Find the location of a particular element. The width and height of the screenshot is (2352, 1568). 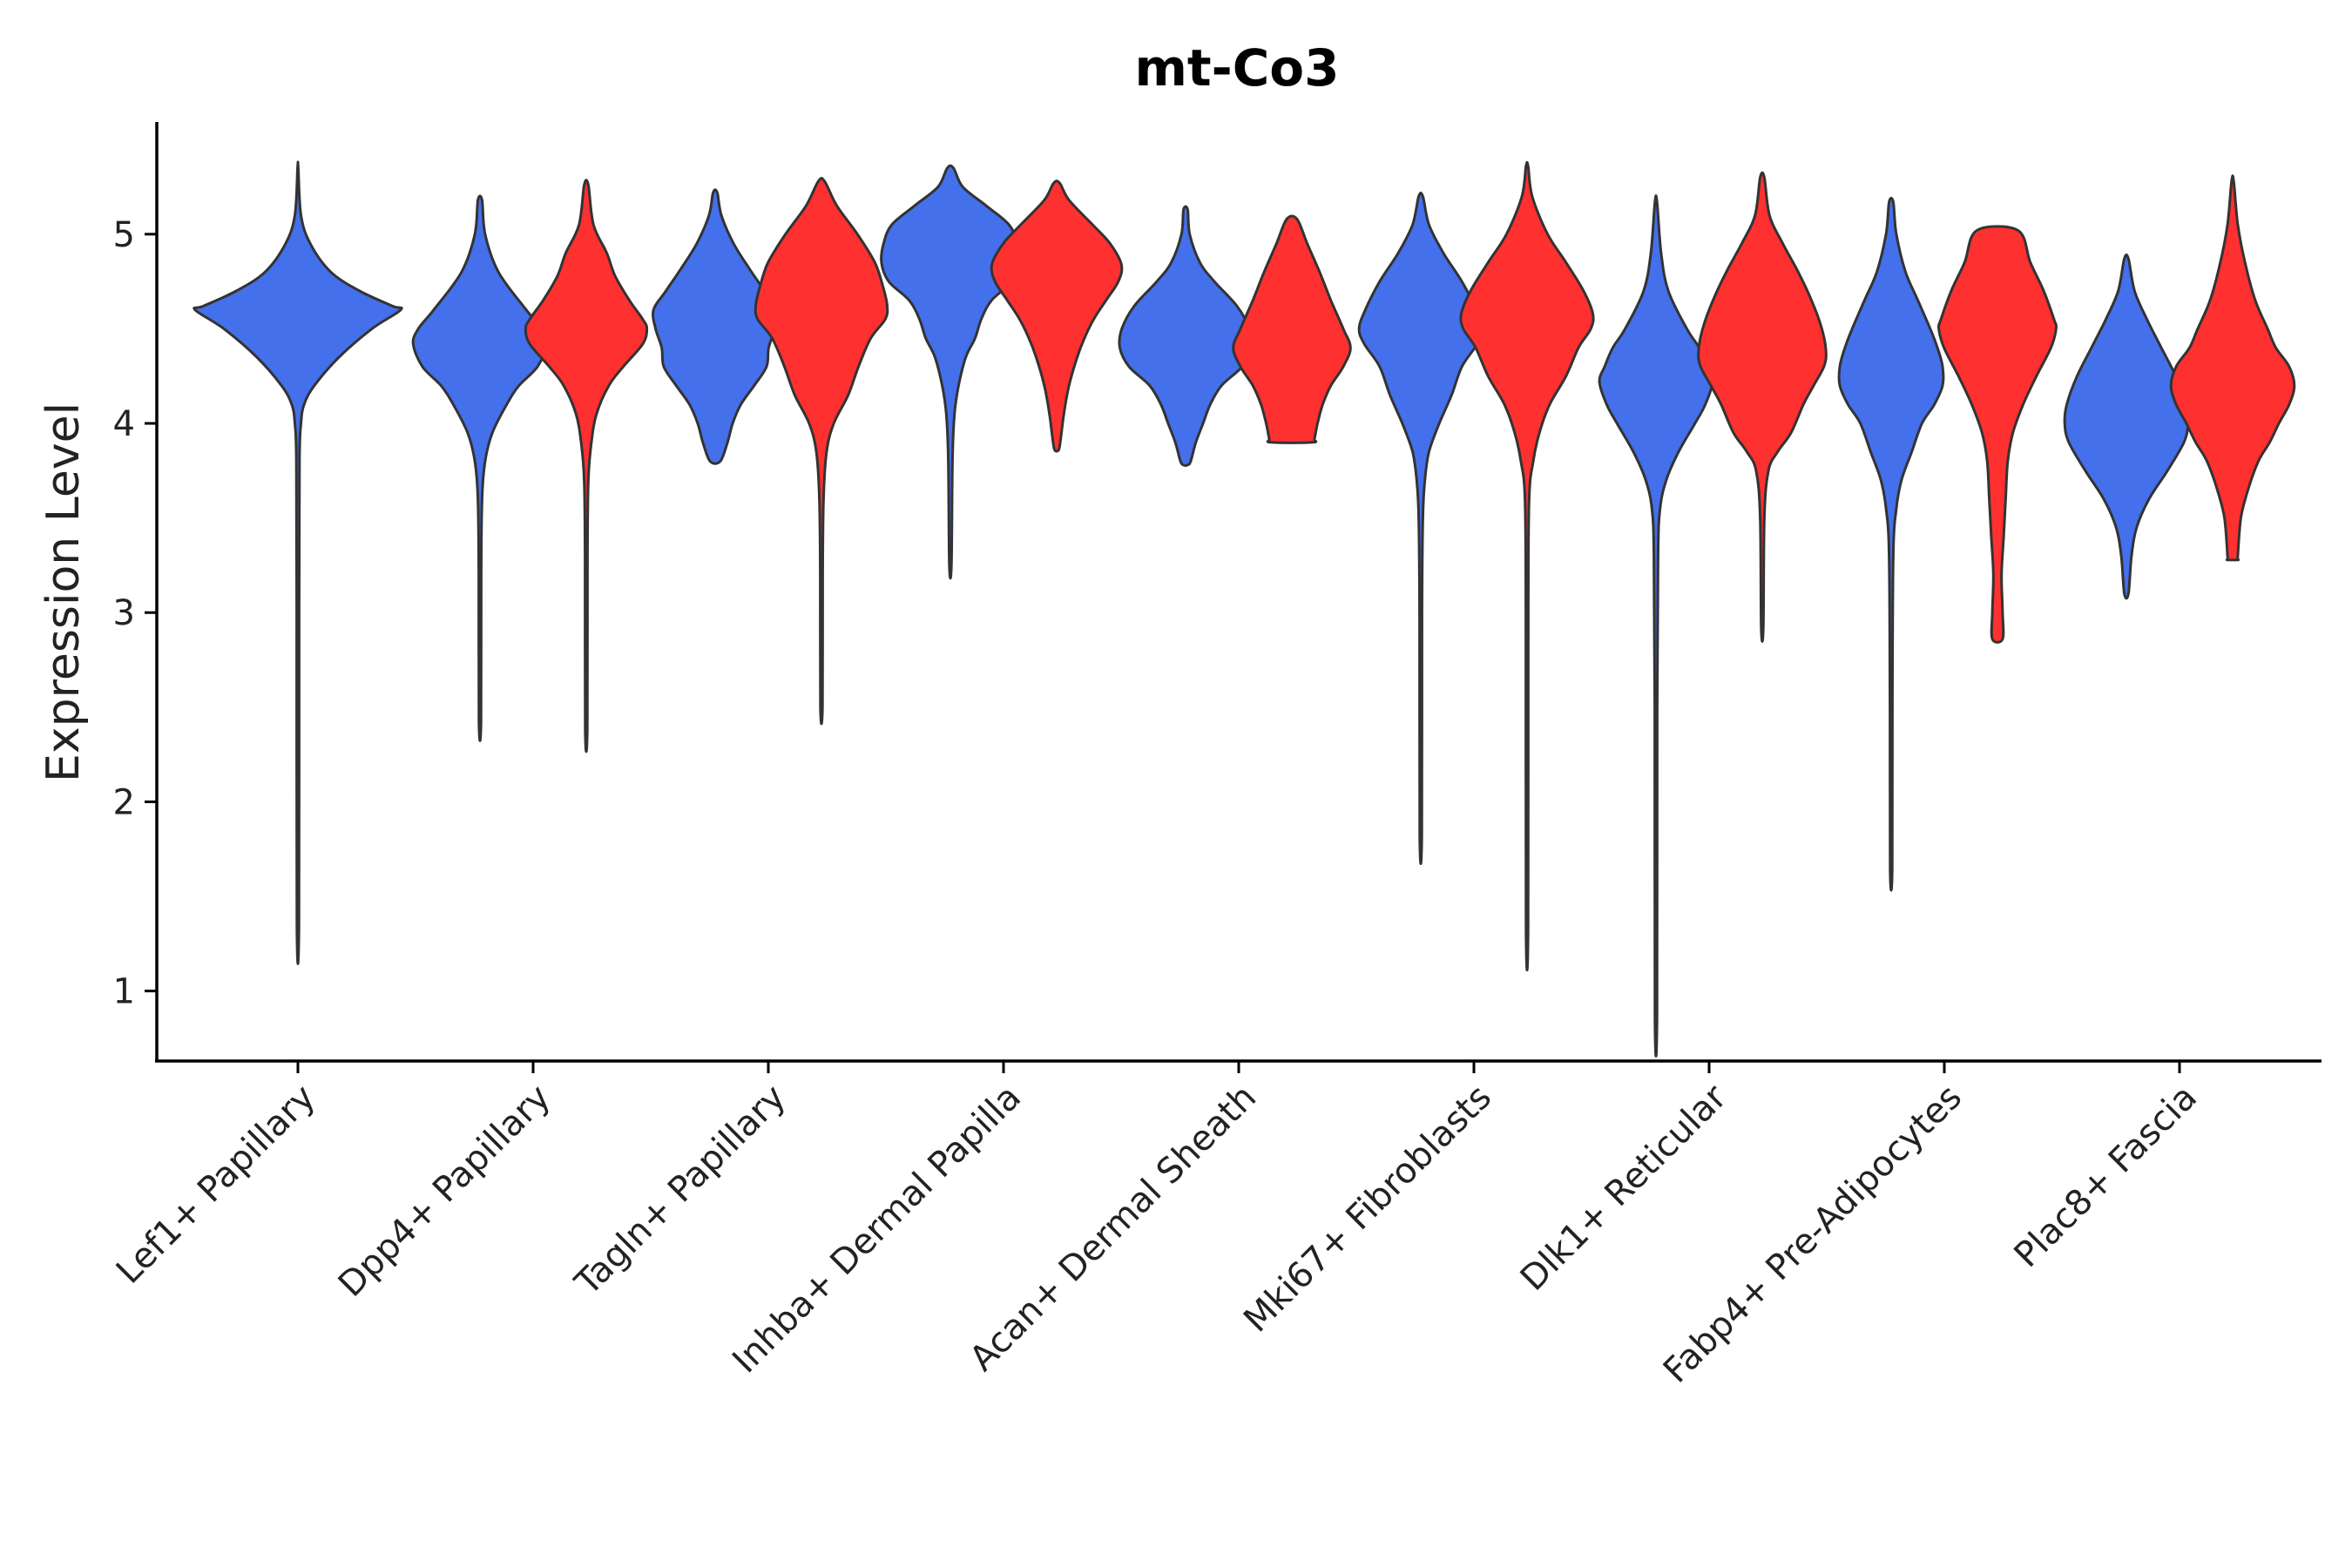

violin-blue-dlk1-reticular is located at coordinates (1656, 626).